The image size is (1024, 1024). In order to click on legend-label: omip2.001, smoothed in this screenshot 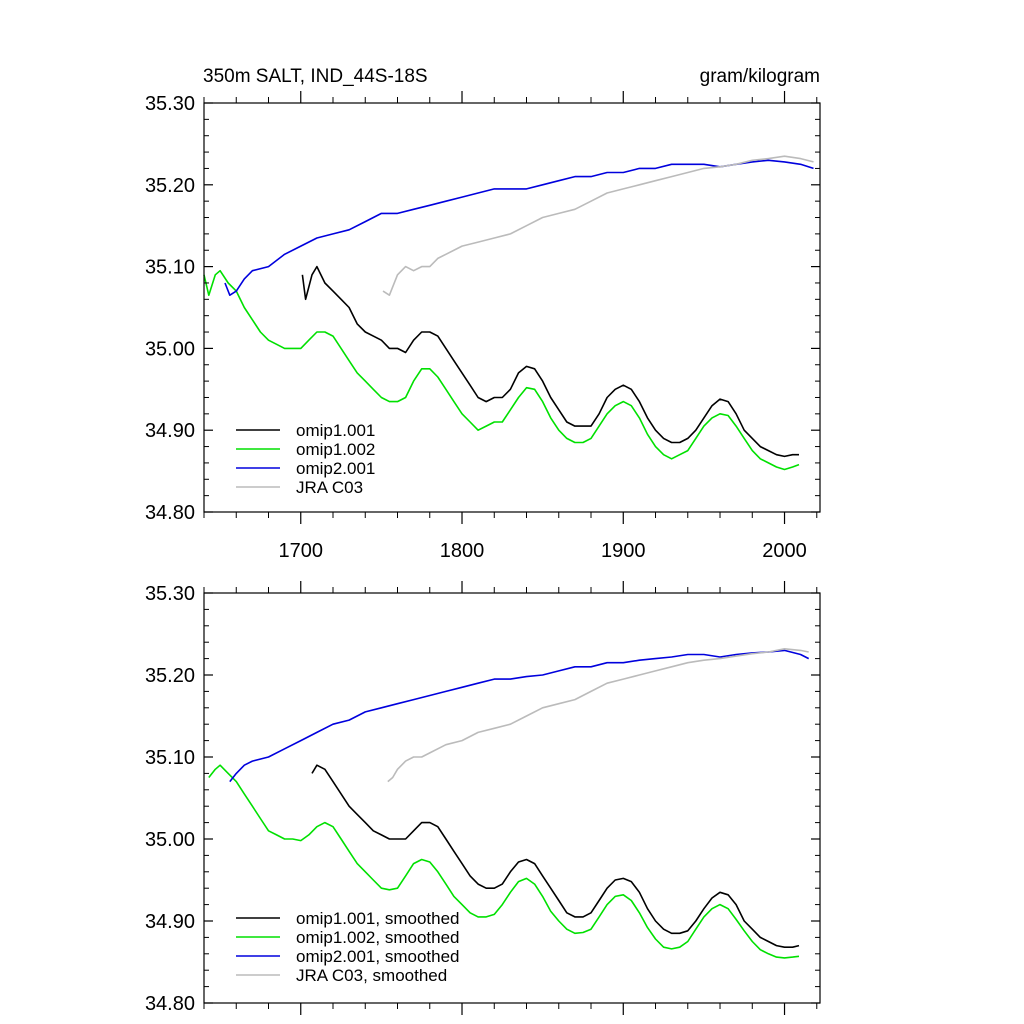, I will do `click(378, 956)`.